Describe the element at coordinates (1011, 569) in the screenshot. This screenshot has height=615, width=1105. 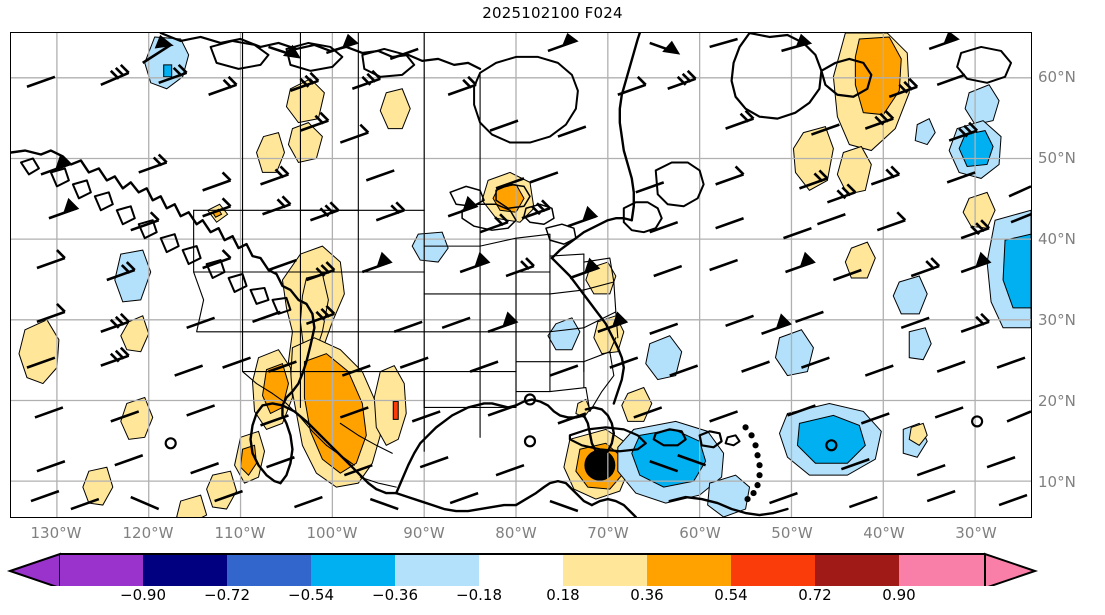
I see `colorbar-over-arrow` at that location.